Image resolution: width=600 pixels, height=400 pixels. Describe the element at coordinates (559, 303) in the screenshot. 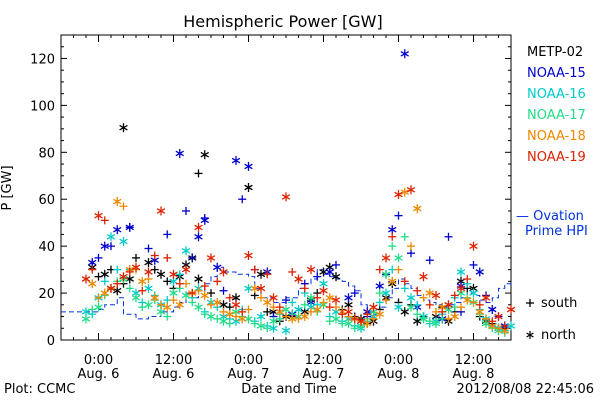

I see `symbol-legend-label: south` at that location.